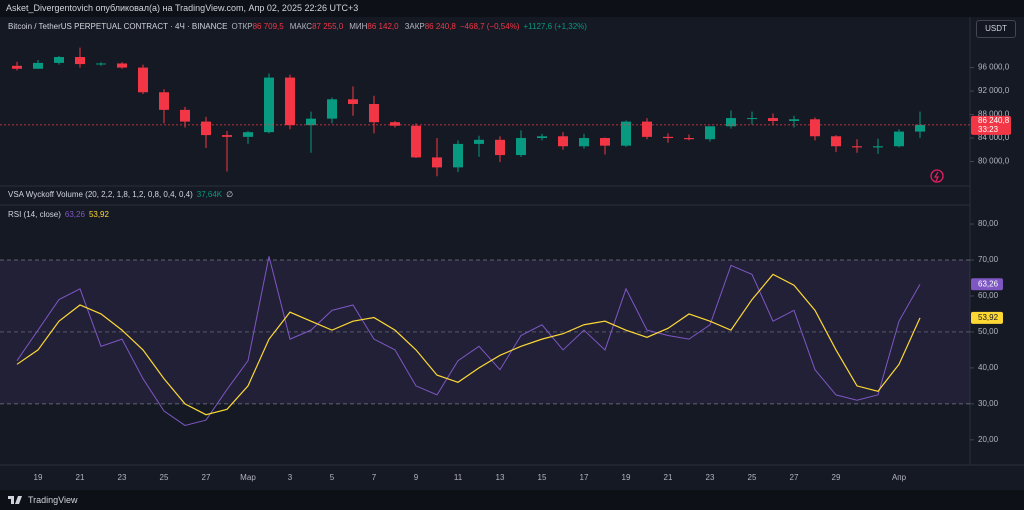  I want to click on x-tick-label: 27, so click(206, 477).